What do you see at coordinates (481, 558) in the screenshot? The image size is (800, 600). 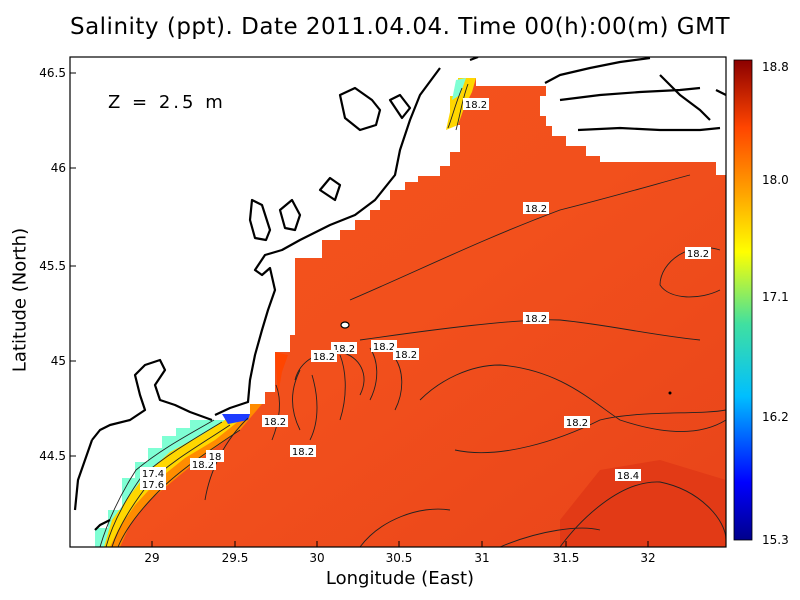 I see `x-tick-label: 31` at bounding box center [481, 558].